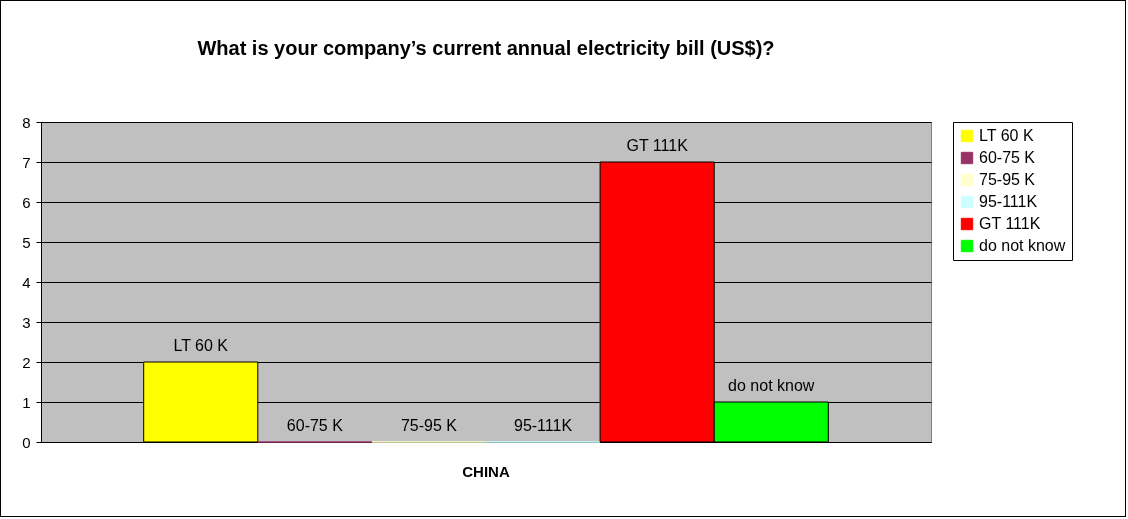 Image resolution: width=1128 pixels, height=519 pixels. What do you see at coordinates (1006, 135) in the screenshot?
I see `legend-label: LT 60 K` at bounding box center [1006, 135].